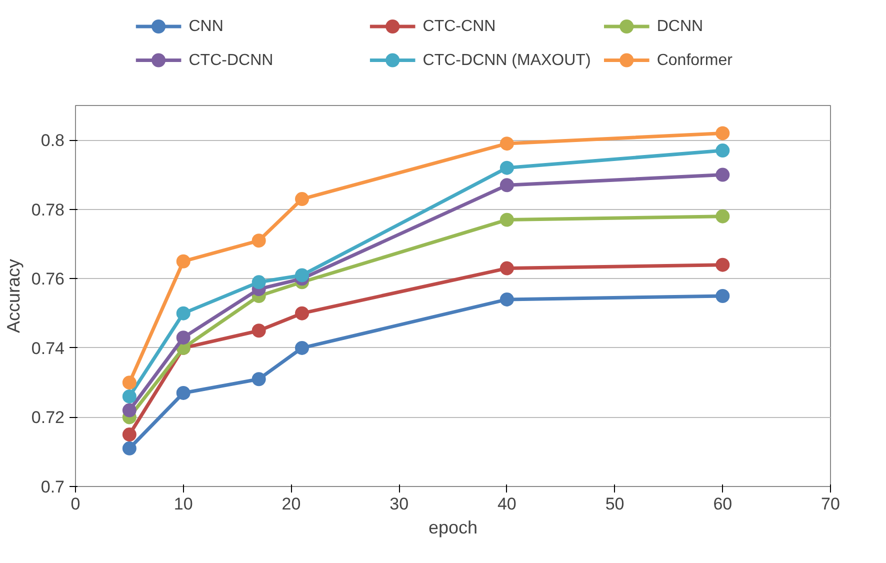  I want to click on legend-label: CNN, so click(206, 26).